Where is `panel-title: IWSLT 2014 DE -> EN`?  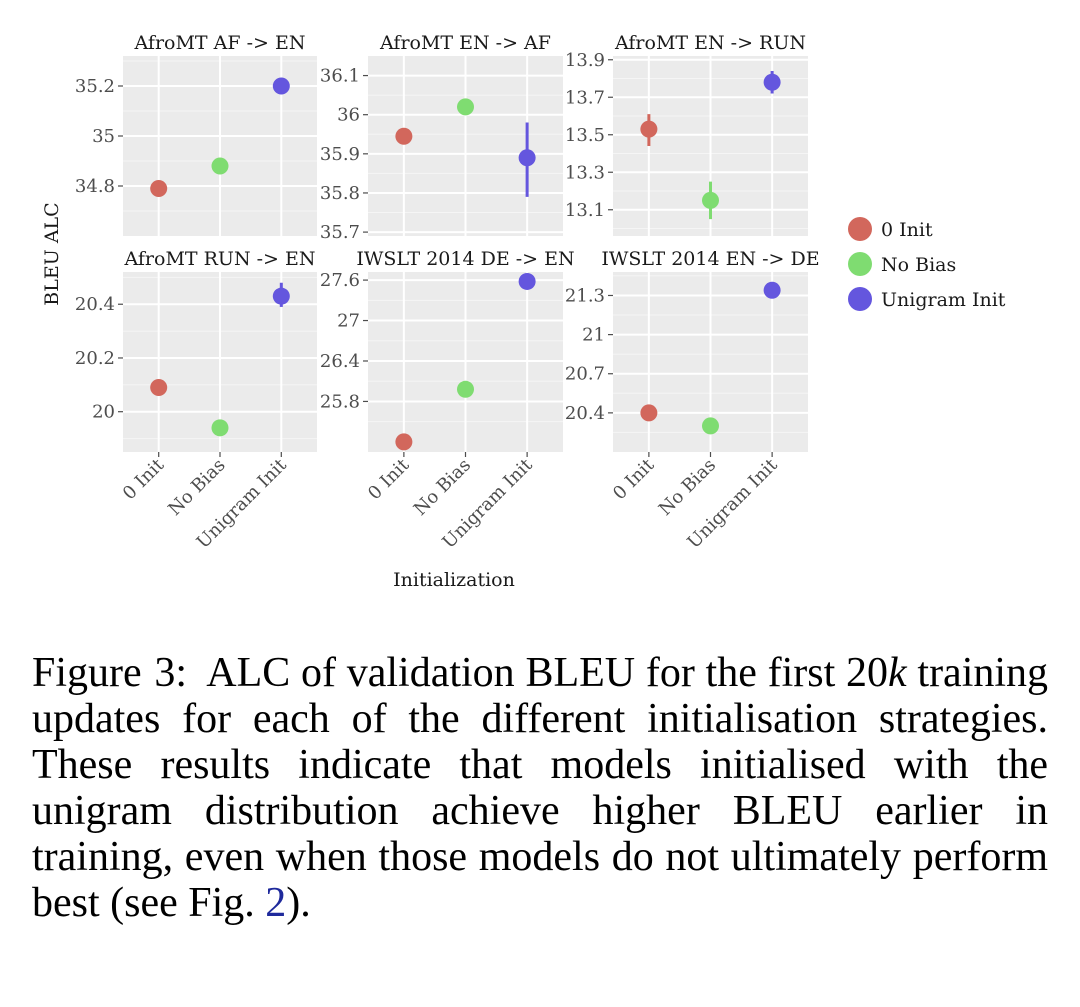 panel-title: IWSLT 2014 DE -> EN is located at coordinates (465, 259).